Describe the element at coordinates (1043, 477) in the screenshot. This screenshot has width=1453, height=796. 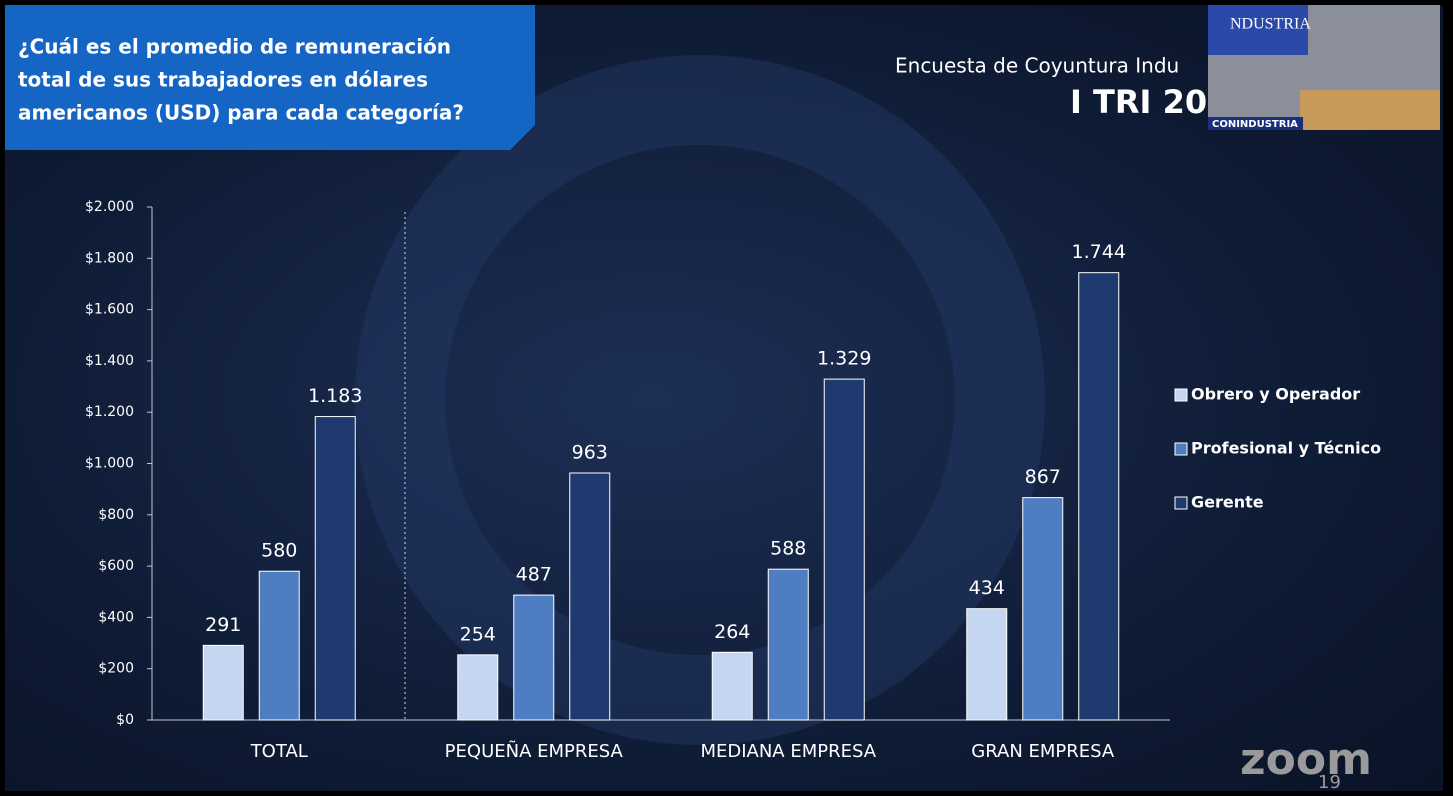
I see `value-label: 867` at that location.